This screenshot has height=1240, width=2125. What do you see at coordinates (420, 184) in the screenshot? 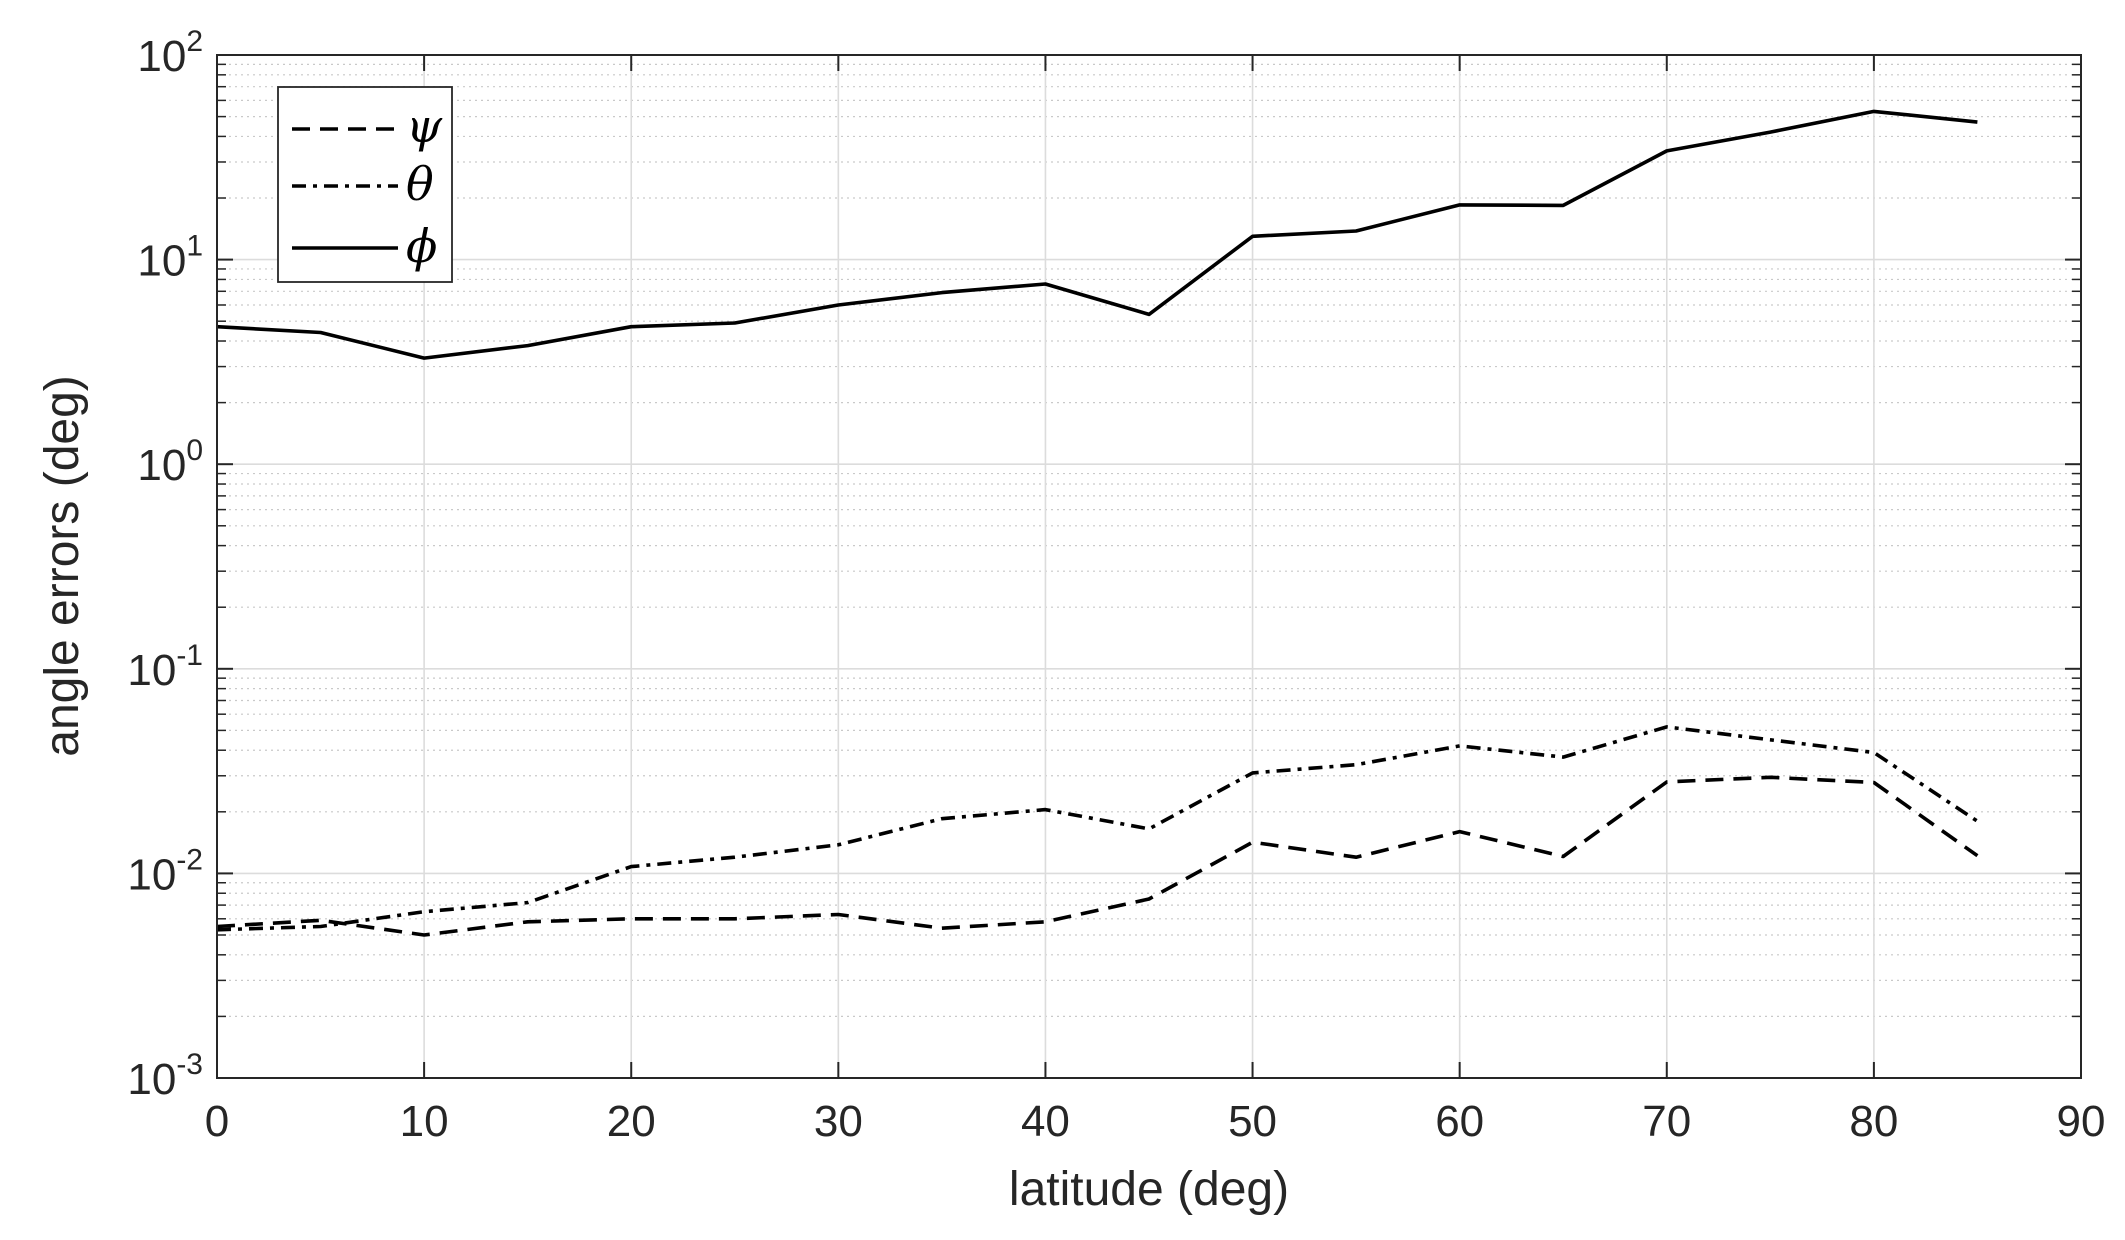
I see `legend-label-theta: θ` at bounding box center [420, 184].